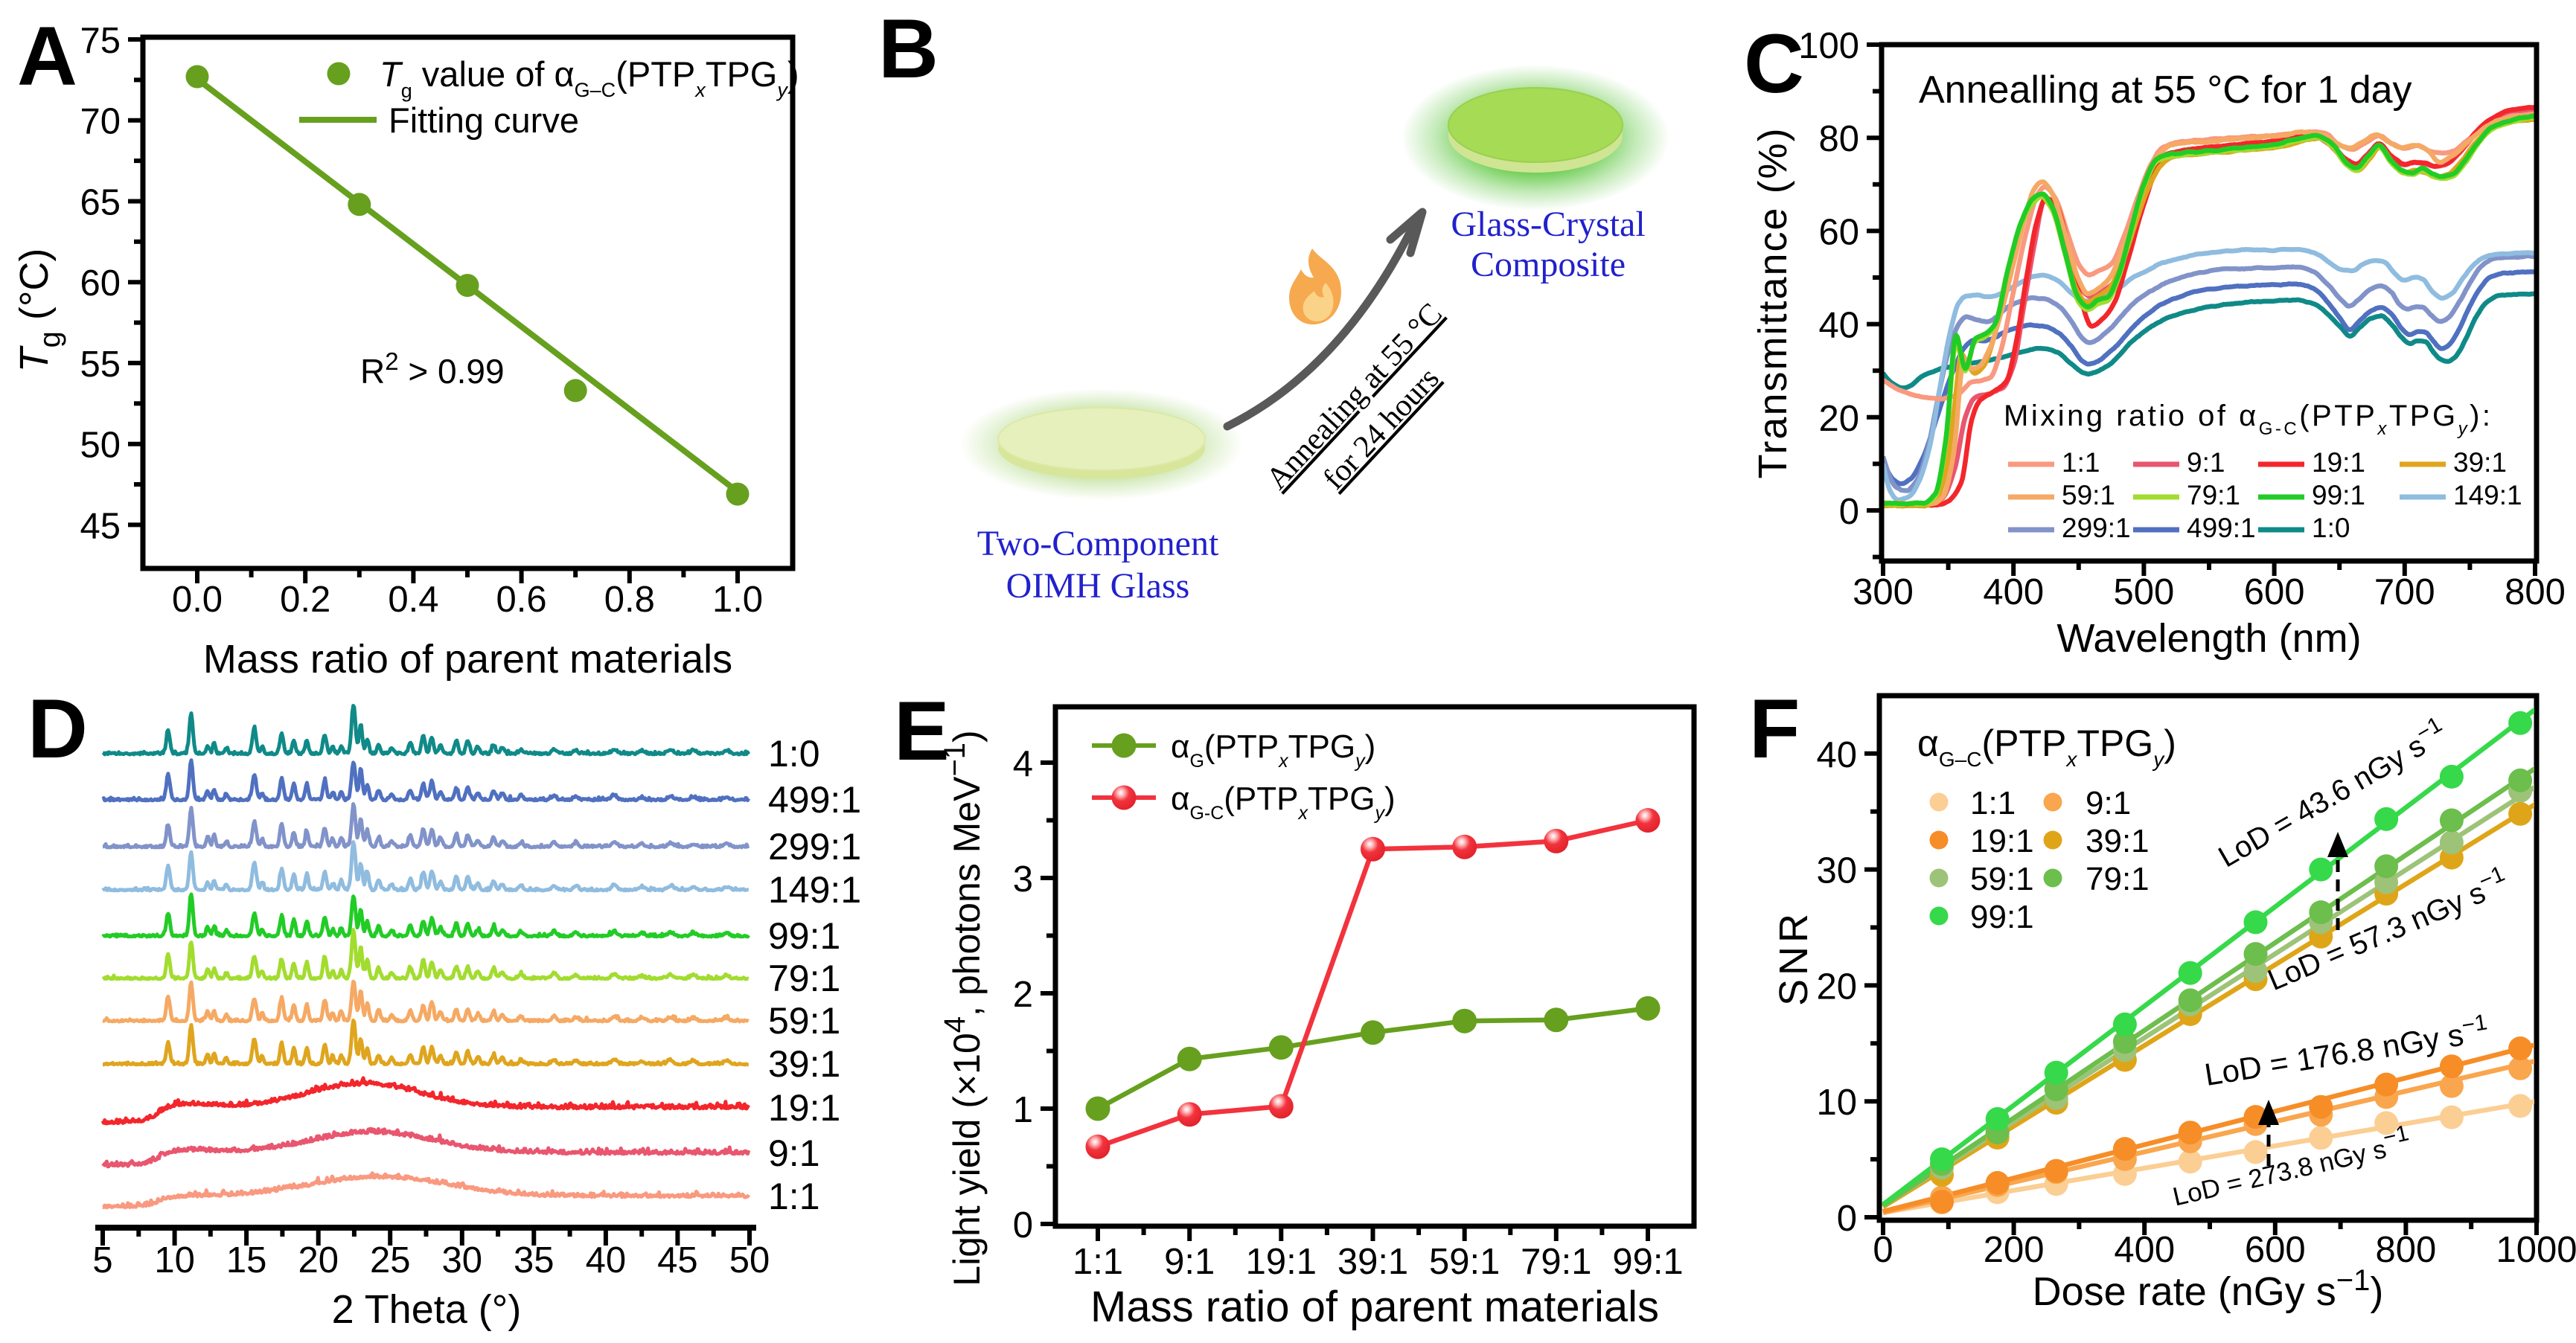 The width and height of the screenshot is (2576, 1343). Describe the element at coordinates (1838, 139) in the screenshot. I see `svg-text: 80` at that location.